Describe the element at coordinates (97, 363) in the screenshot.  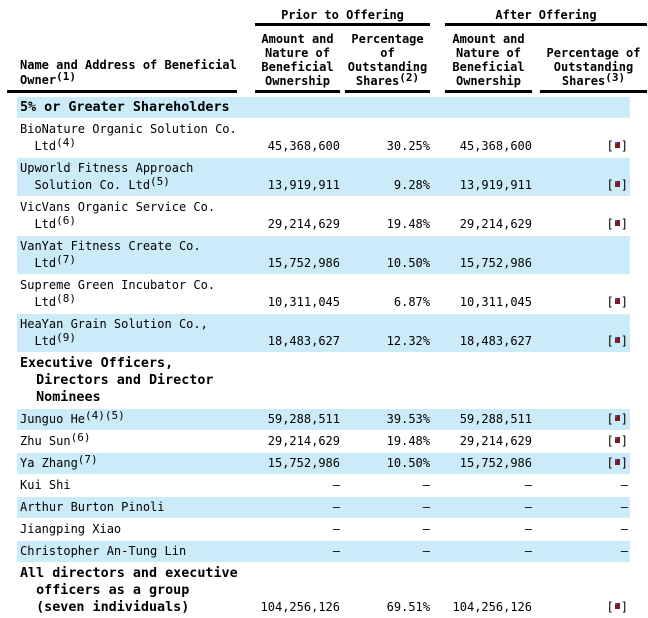
I see `owner-name-line: Executive Officers,` at that location.